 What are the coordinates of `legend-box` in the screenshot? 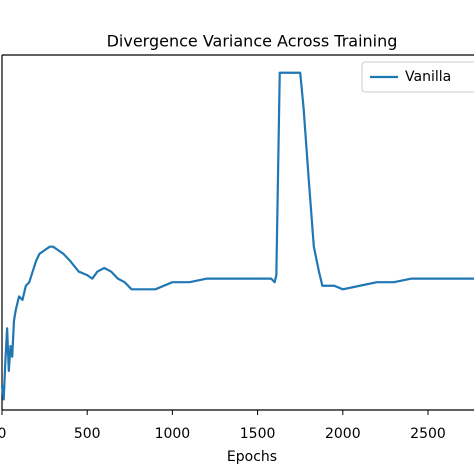 It's located at (417, 77).